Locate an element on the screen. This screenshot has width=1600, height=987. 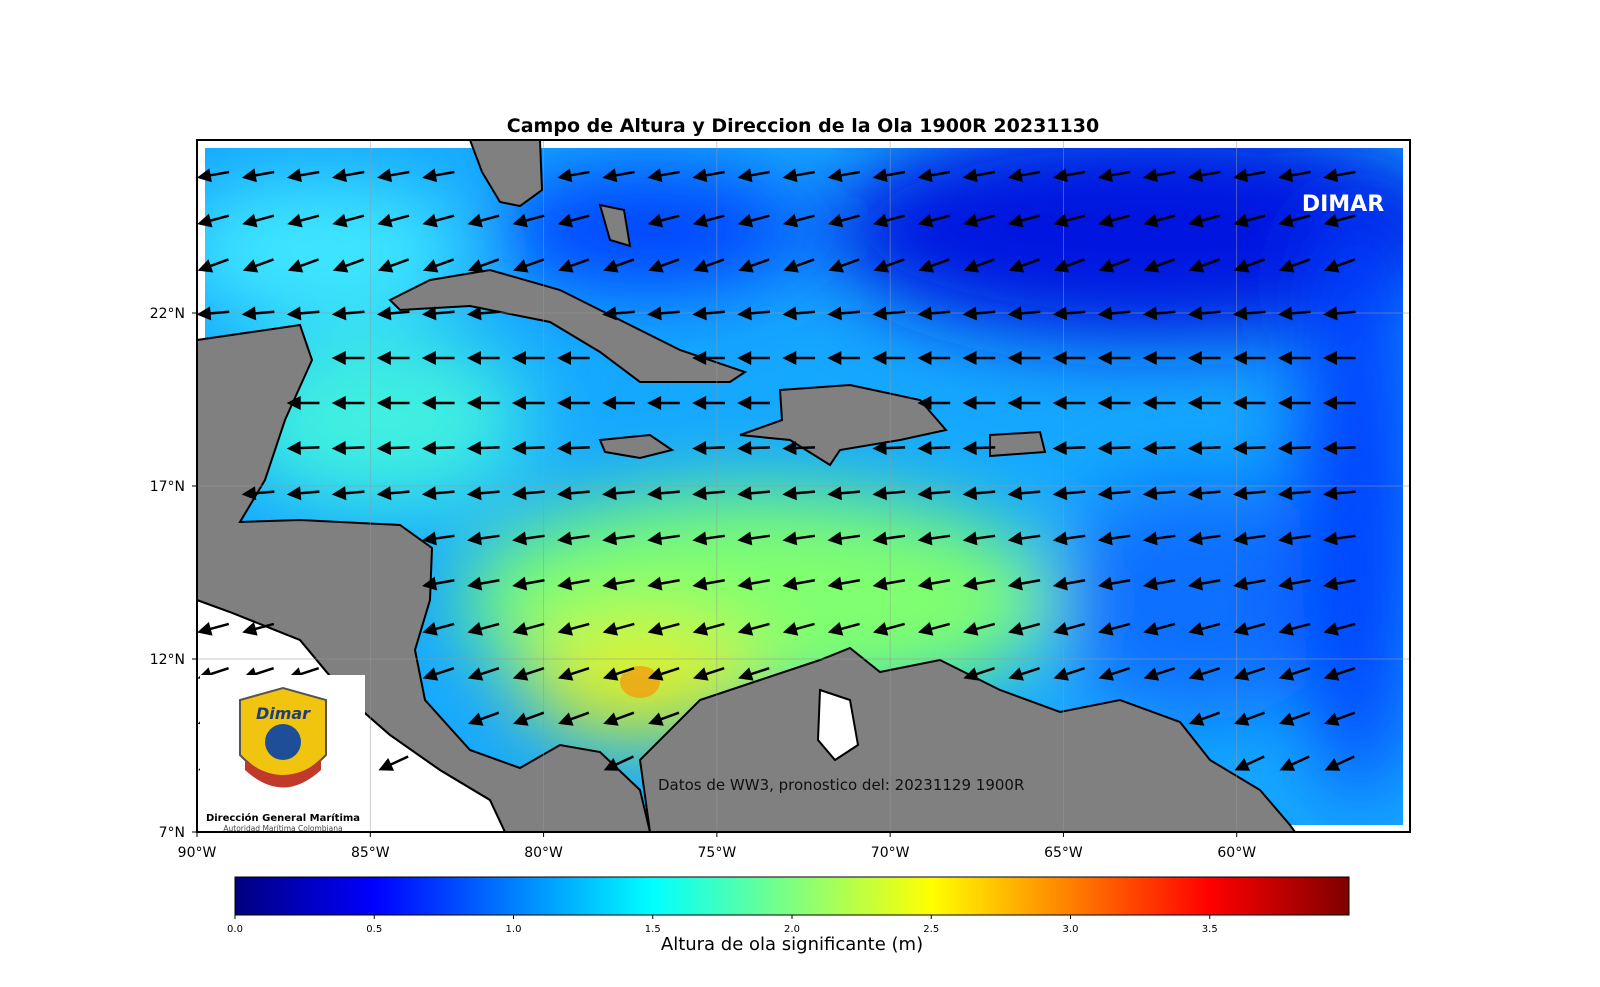
x-tick-label: 60°W is located at coordinates (1236, 853).